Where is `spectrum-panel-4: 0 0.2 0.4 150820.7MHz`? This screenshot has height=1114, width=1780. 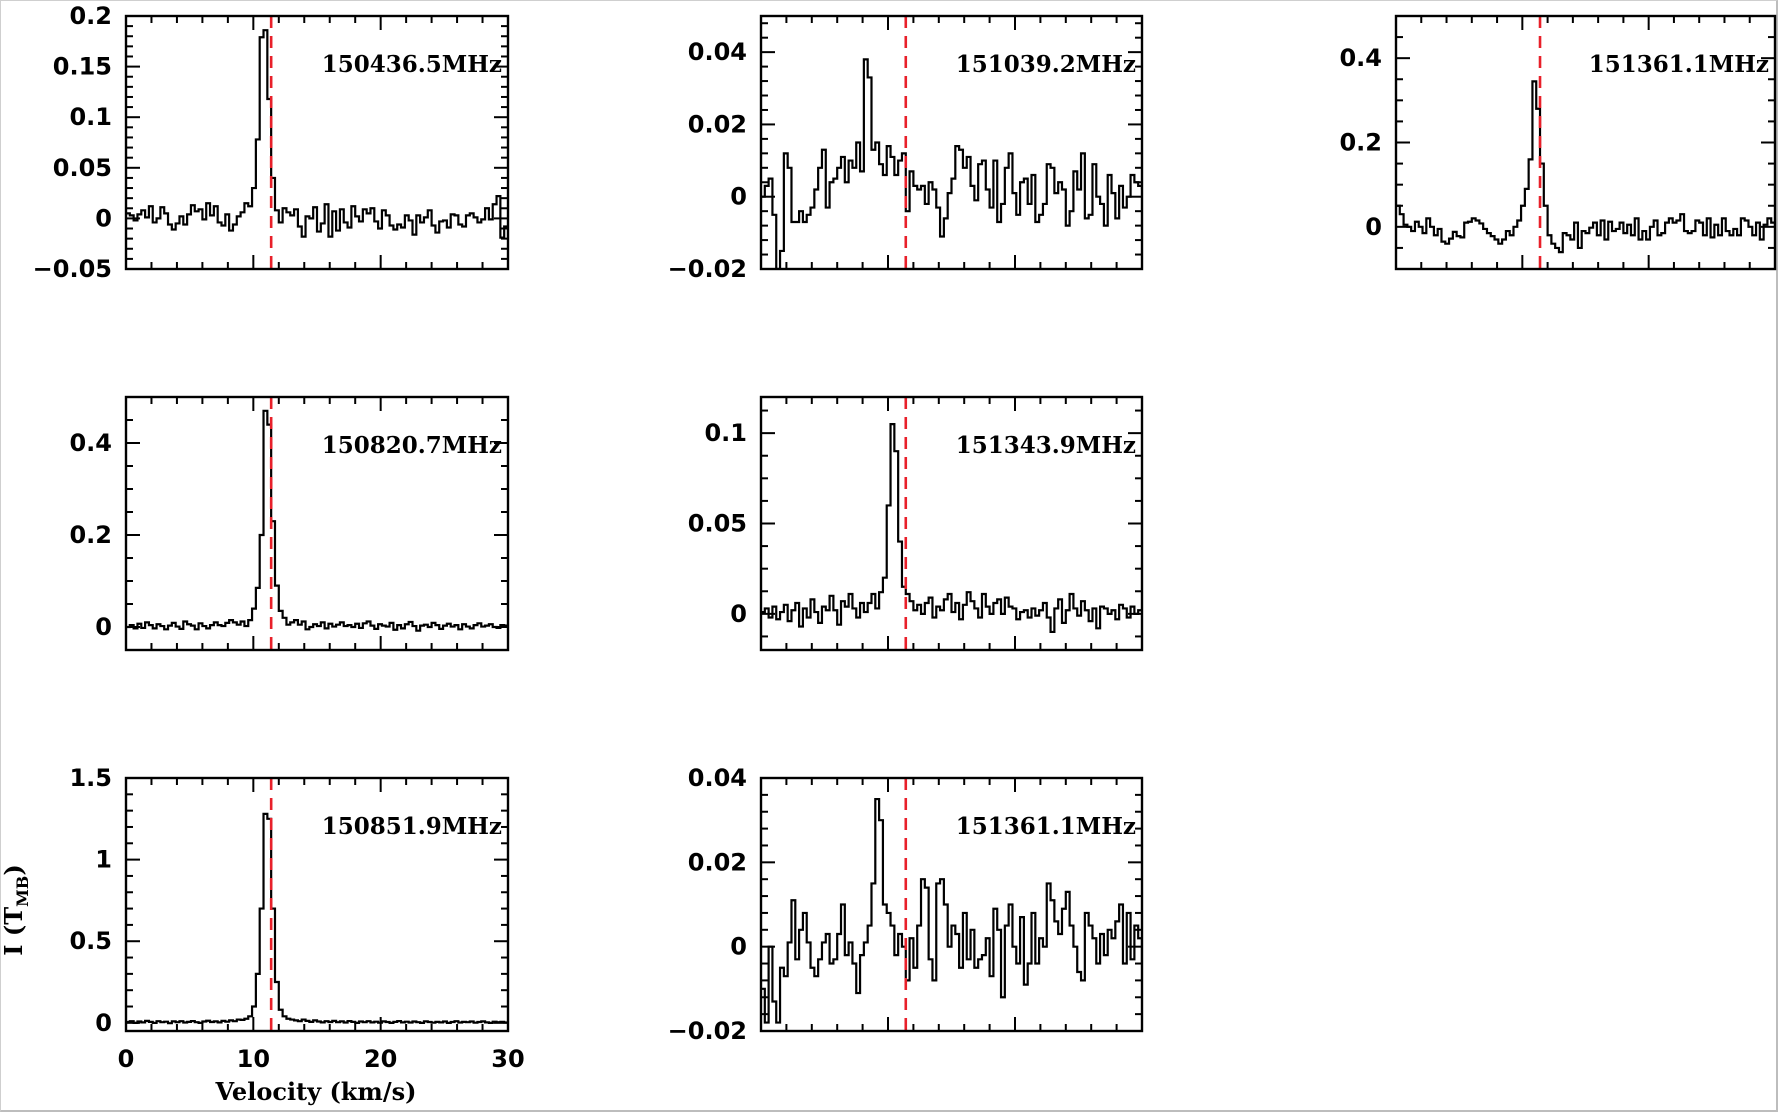 spectrum-panel-4: 0 0.2 0.4 150820.7MHz is located at coordinates (289, 523).